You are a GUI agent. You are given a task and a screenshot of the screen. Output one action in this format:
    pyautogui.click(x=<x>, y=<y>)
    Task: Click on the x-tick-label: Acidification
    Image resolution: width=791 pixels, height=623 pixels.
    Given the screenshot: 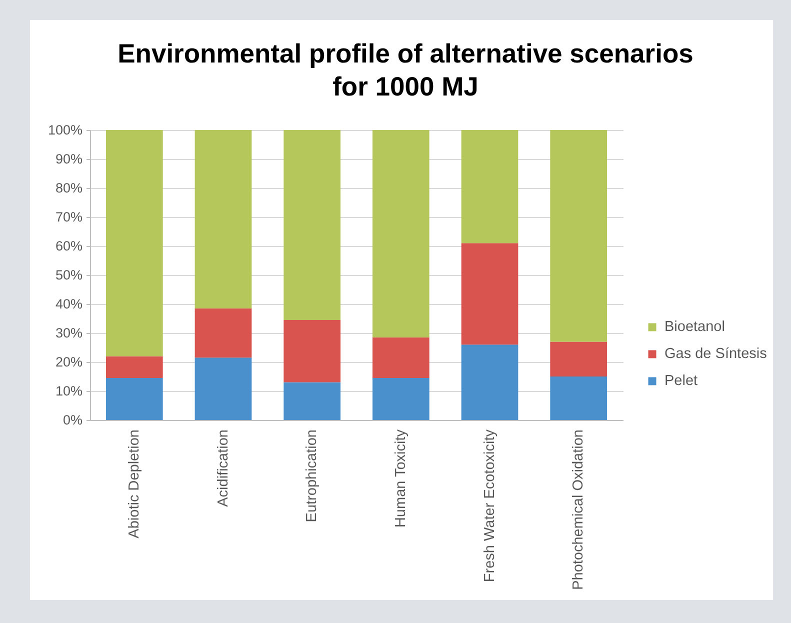 What is the action you would take?
    pyautogui.click(x=223, y=468)
    